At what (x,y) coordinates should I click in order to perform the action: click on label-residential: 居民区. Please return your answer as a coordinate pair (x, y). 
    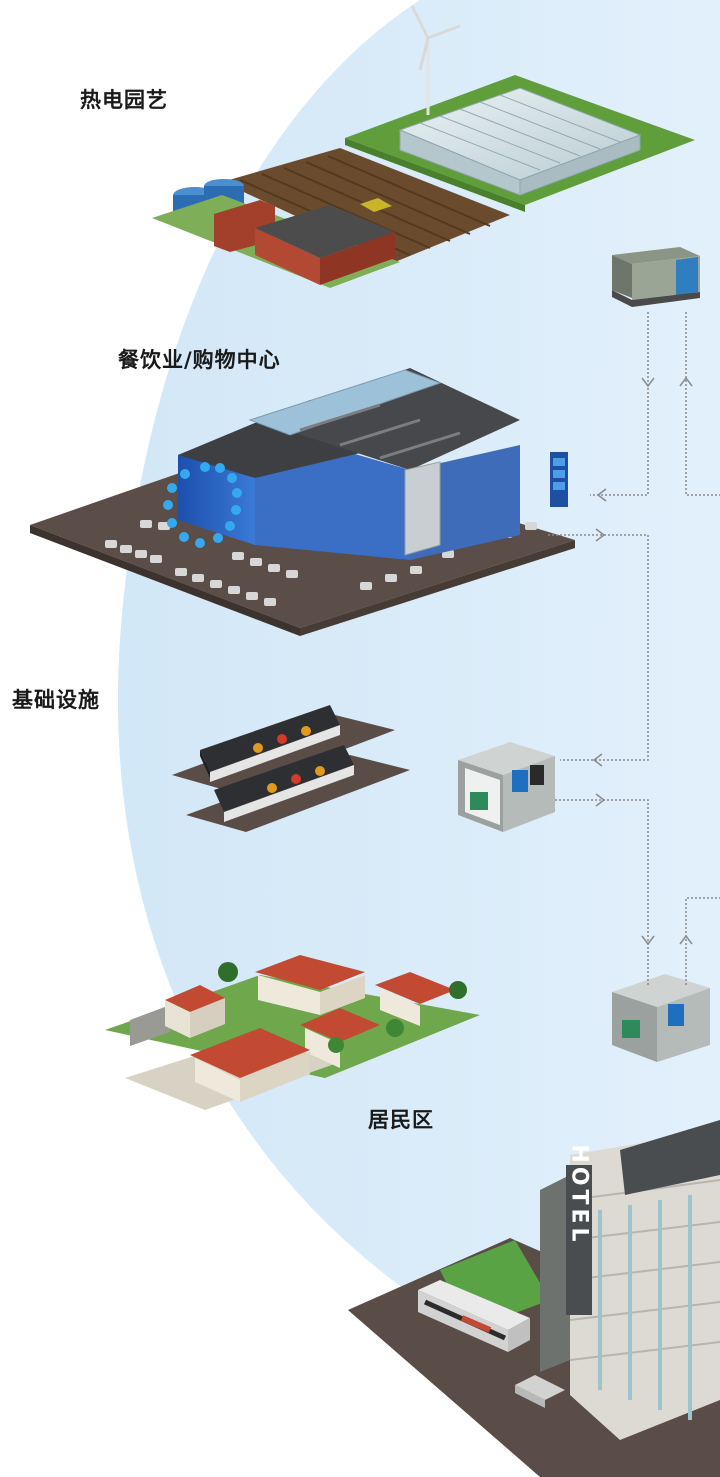
    Looking at the image, I should click on (401, 1120).